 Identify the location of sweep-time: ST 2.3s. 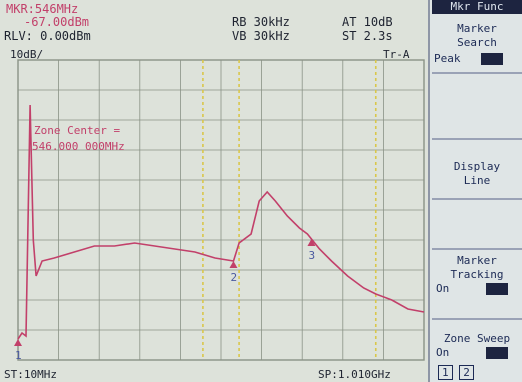
(367, 36).